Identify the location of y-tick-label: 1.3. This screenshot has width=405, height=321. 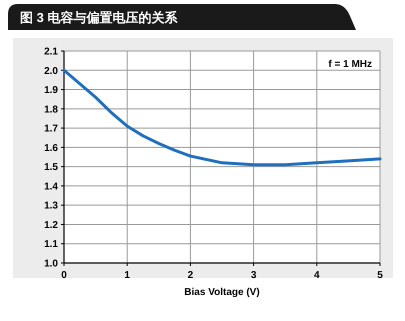
(51, 206).